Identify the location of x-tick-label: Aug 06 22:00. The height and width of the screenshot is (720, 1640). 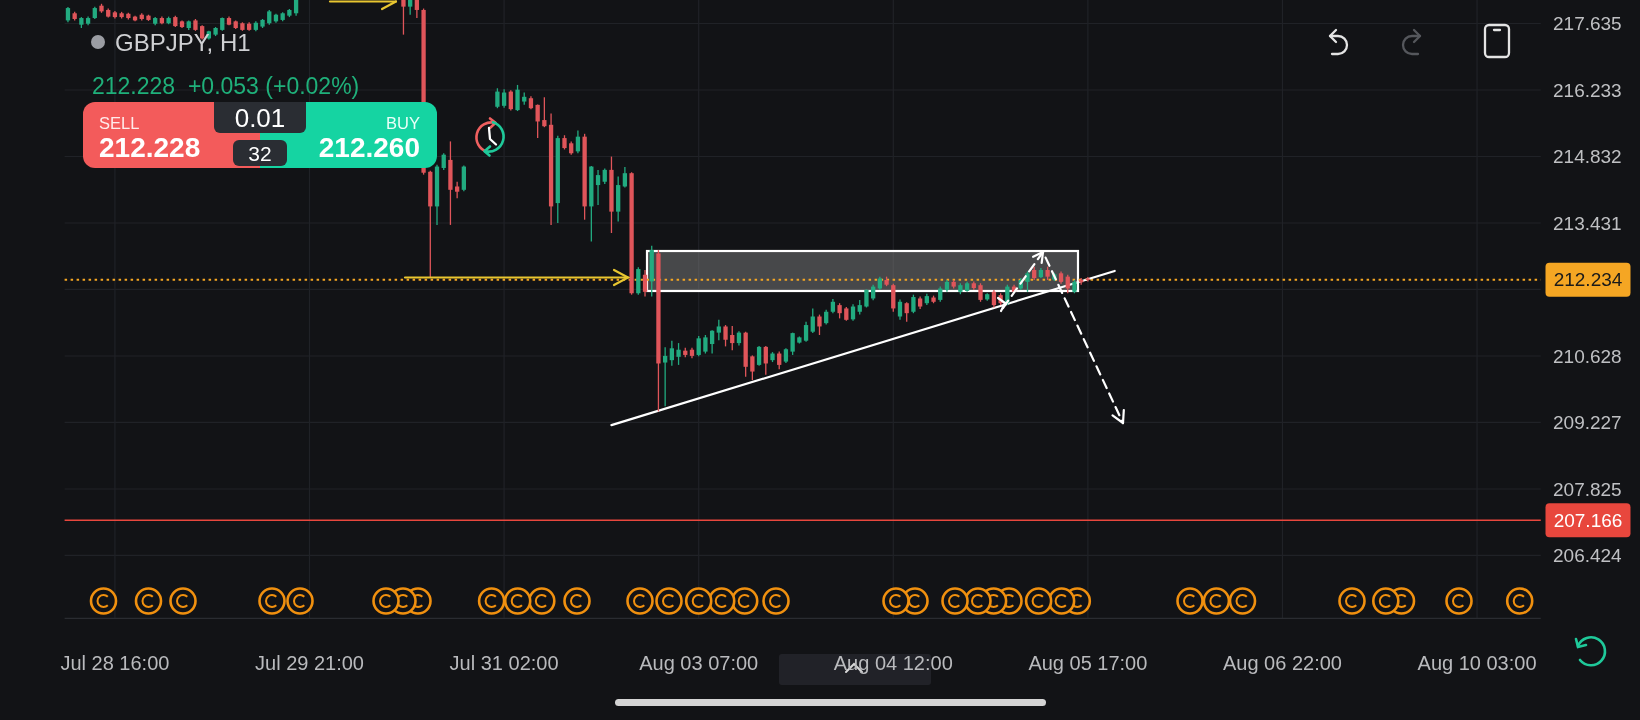
(1282, 663).